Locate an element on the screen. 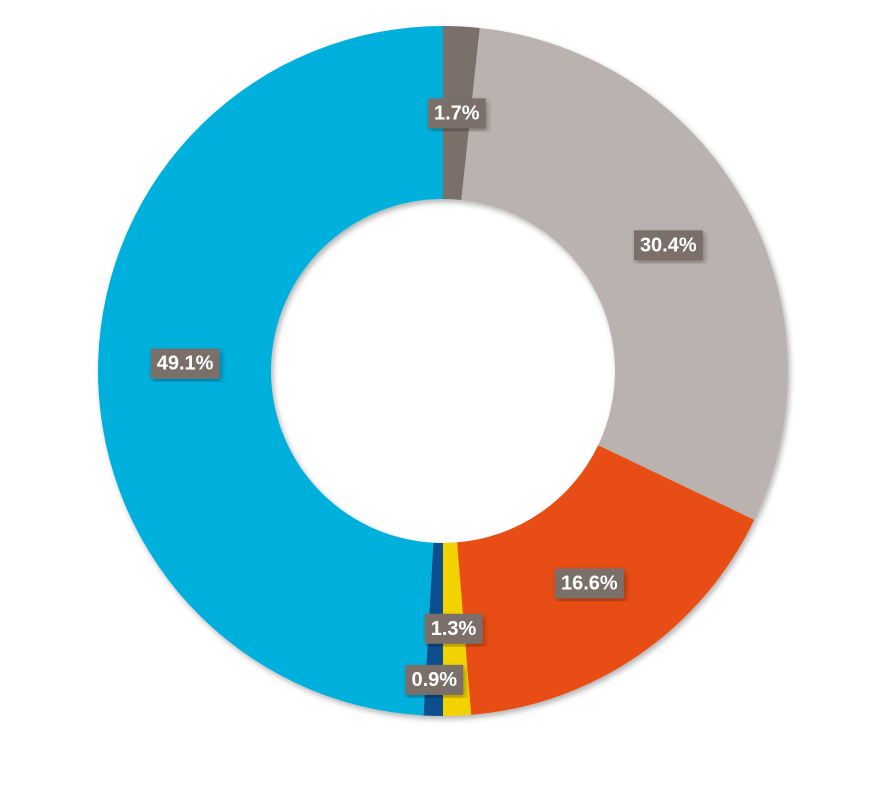  value-label: 49.1% is located at coordinates (185, 364).